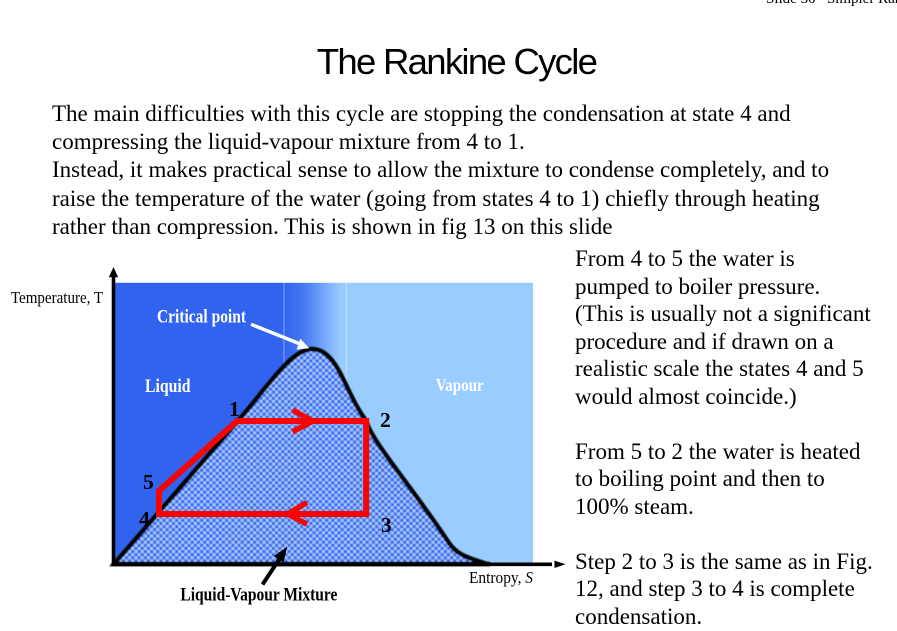  What do you see at coordinates (168, 386) in the screenshot?
I see `svg-text: Liquid` at bounding box center [168, 386].